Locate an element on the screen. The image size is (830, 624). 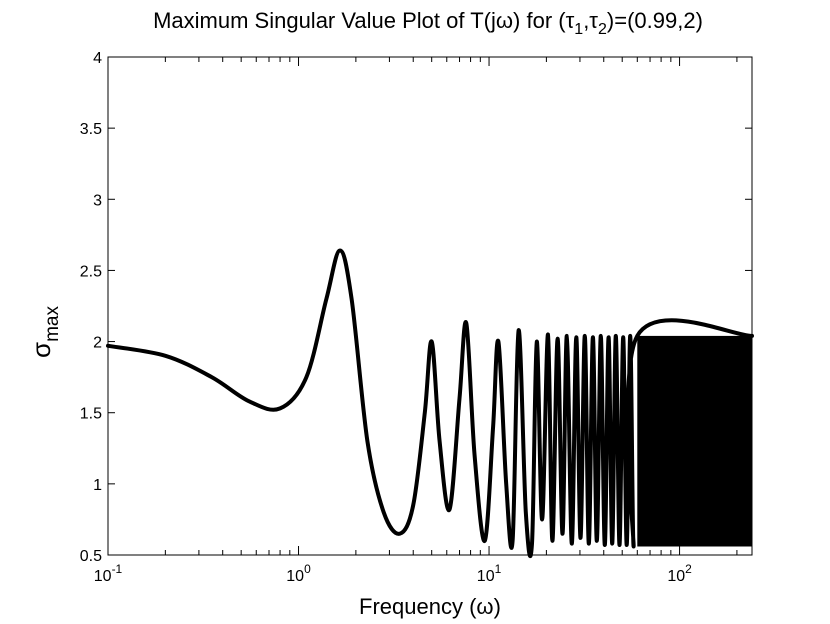
x-tick-label: 10² is located at coordinates (679, 573).